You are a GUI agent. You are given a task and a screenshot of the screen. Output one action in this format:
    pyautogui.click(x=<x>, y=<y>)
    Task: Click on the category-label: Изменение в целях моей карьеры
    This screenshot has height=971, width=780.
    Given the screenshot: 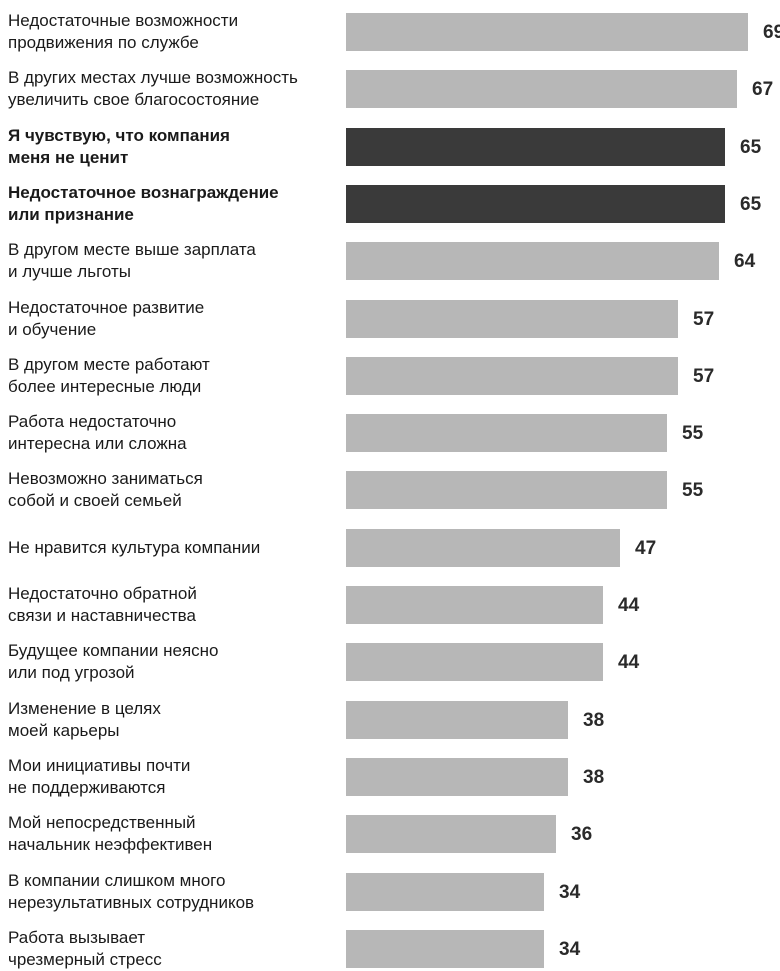 What is the action you would take?
    pyautogui.click(x=84, y=719)
    